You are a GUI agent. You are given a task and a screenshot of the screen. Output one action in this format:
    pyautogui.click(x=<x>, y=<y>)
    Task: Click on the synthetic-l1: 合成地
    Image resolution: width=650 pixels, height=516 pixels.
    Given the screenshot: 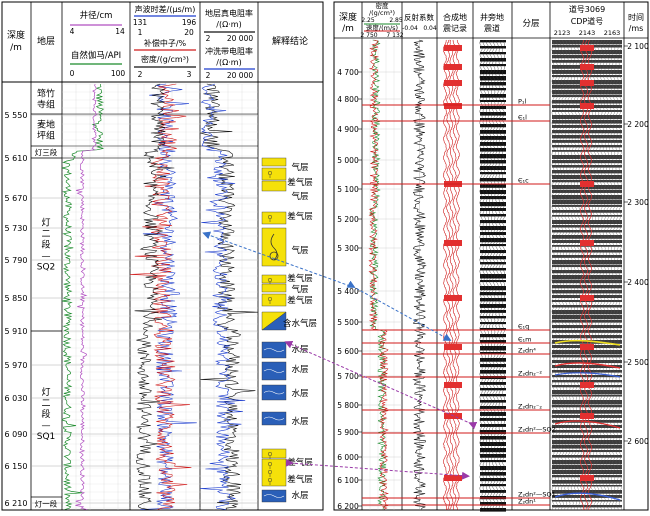 What is the action you would take?
    pyautogui.click(x=455, y=17)
    